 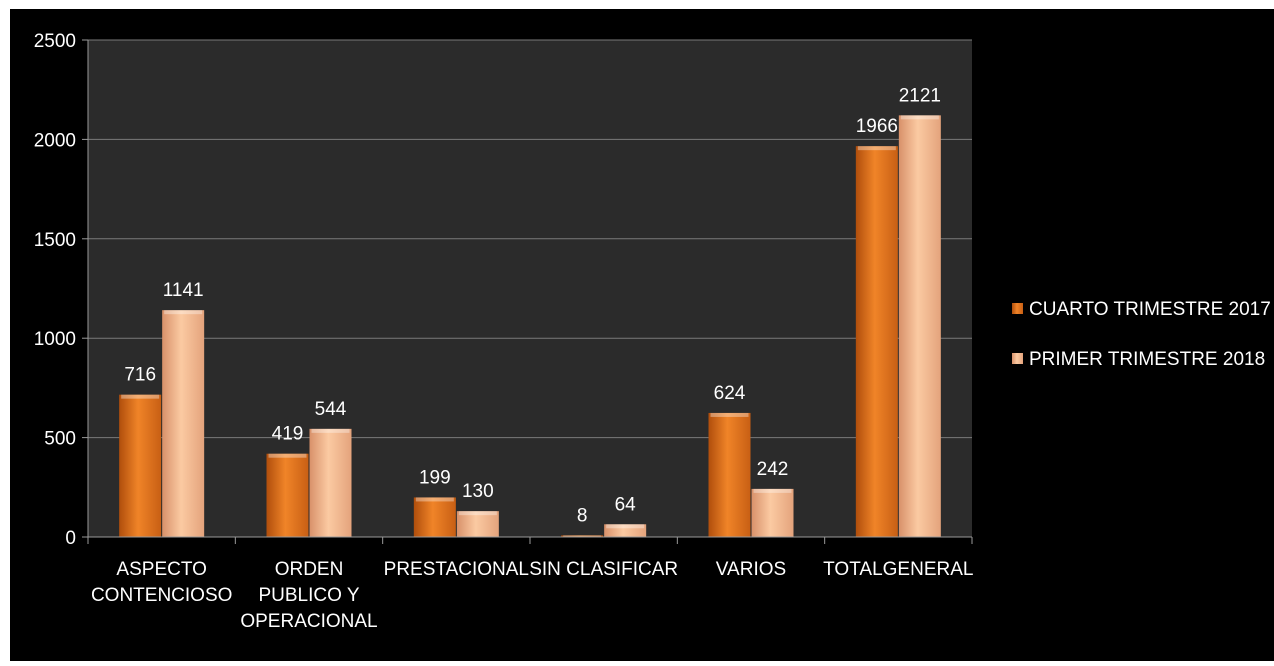 What do you see at coordinates (55, 140) in the screenshot?
I see `y-tick-label: 2000` at bounding box center [55, 140].